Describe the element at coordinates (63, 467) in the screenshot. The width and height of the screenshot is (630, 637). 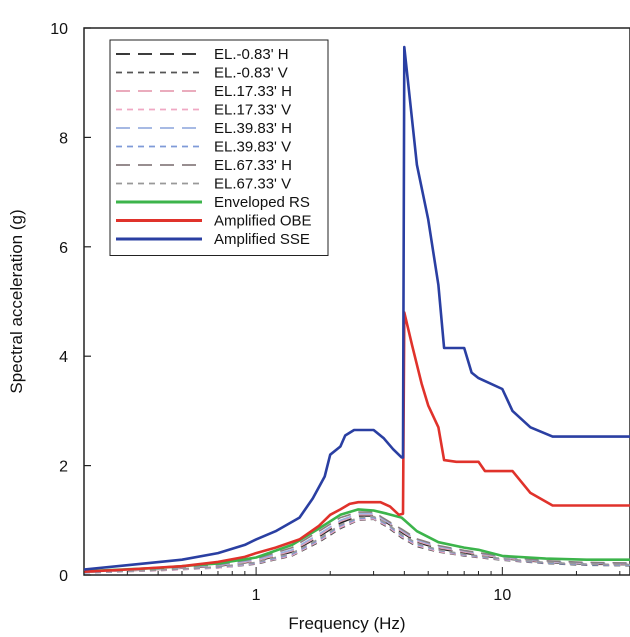
I see `y-tick-label: 2` at that location.